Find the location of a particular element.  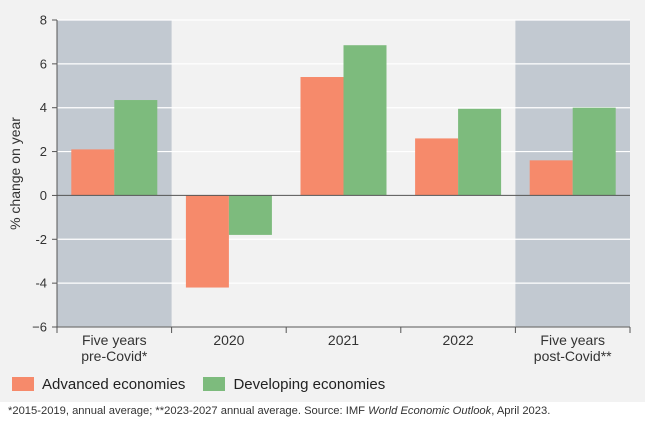

x-category-label-4: Five years post-Covid** is located at coordinates (573, 348).